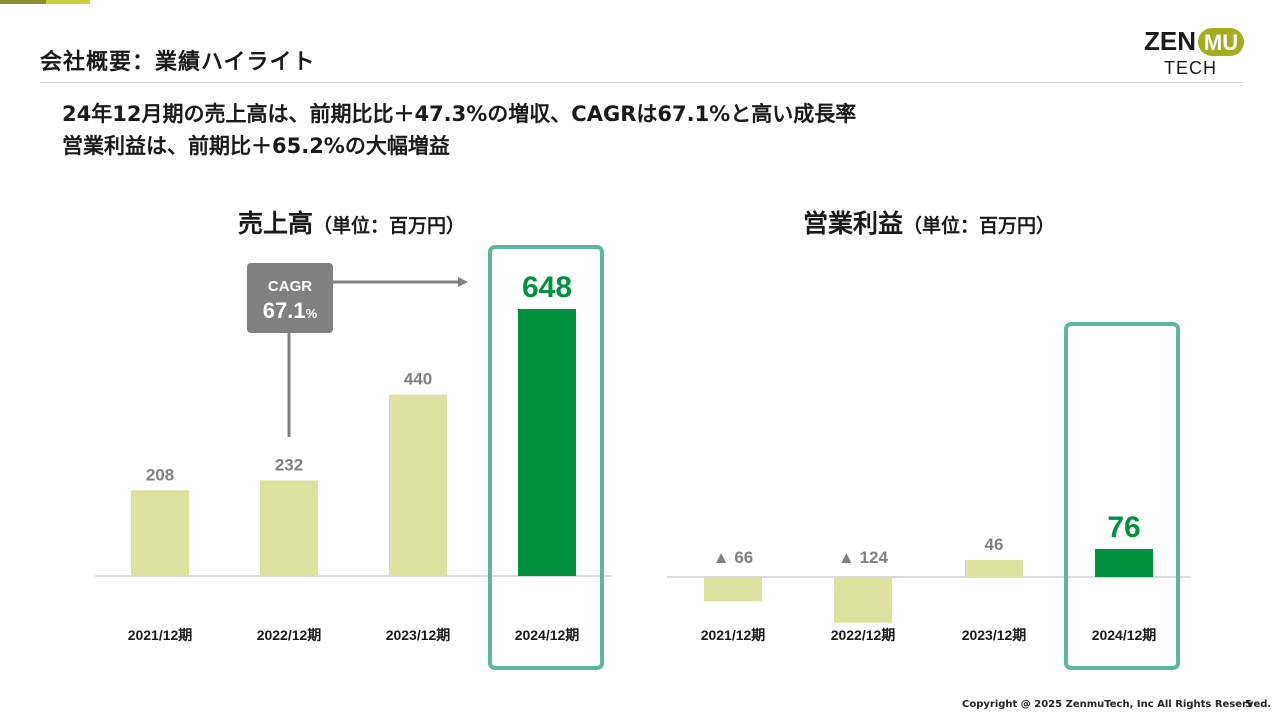 Image resolution: width=1280 pixels, height=720 pixels. I want to click on top-accent-dark, so click(23, 2).